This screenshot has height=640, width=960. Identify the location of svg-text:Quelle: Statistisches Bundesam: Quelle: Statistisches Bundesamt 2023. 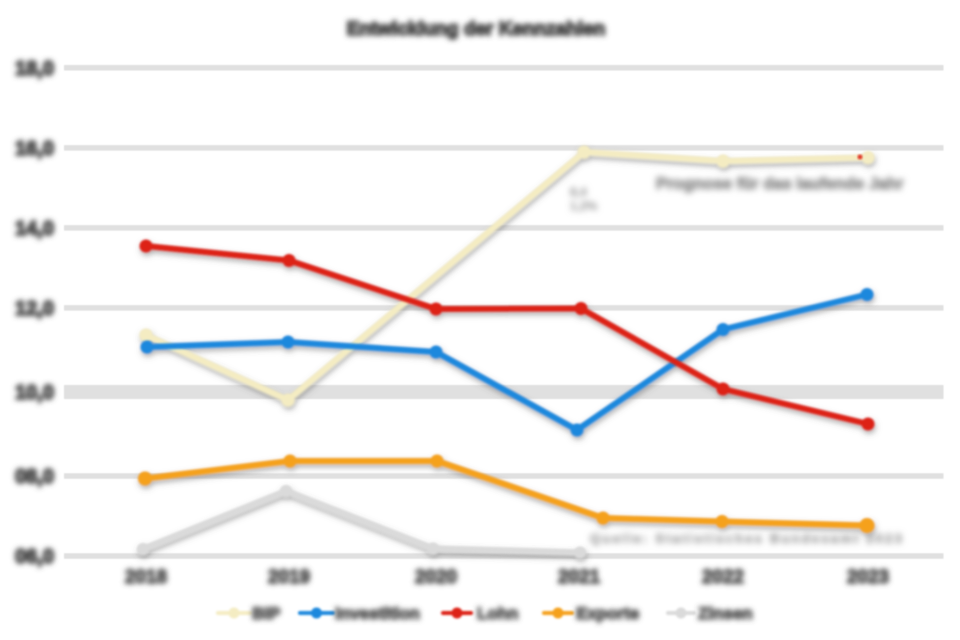
(747, 538).